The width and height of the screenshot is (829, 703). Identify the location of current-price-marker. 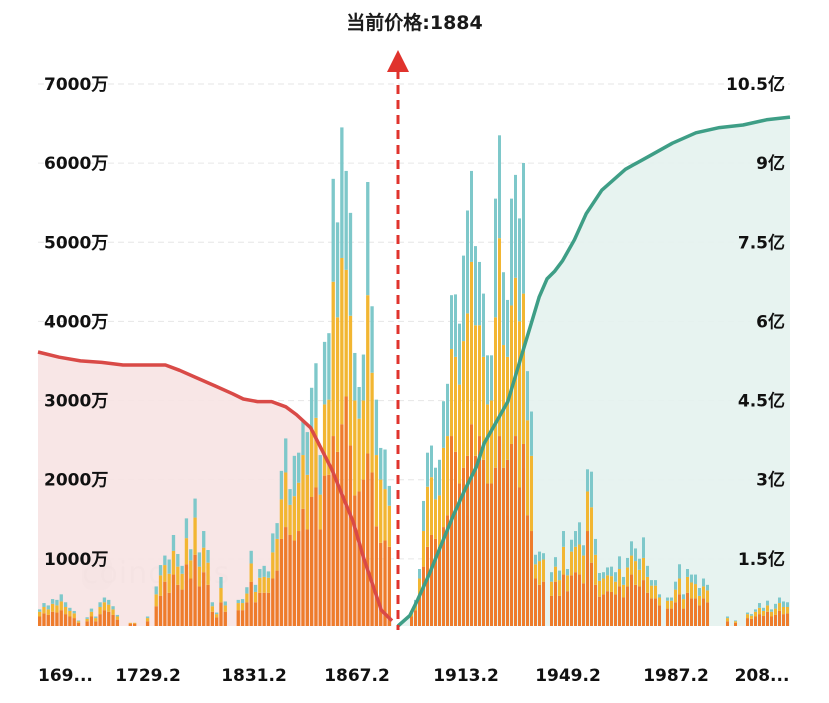
(398, 340).